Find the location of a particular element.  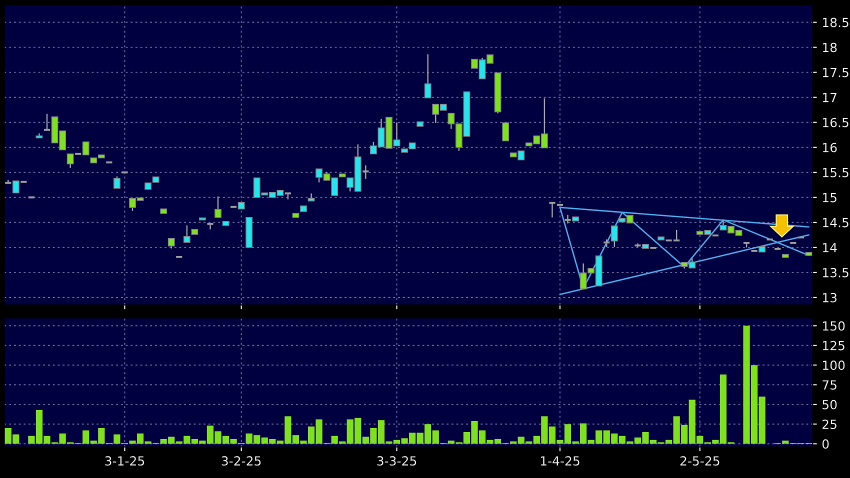

y-tick-label: 14.5 is located at coordinates (835, 223).